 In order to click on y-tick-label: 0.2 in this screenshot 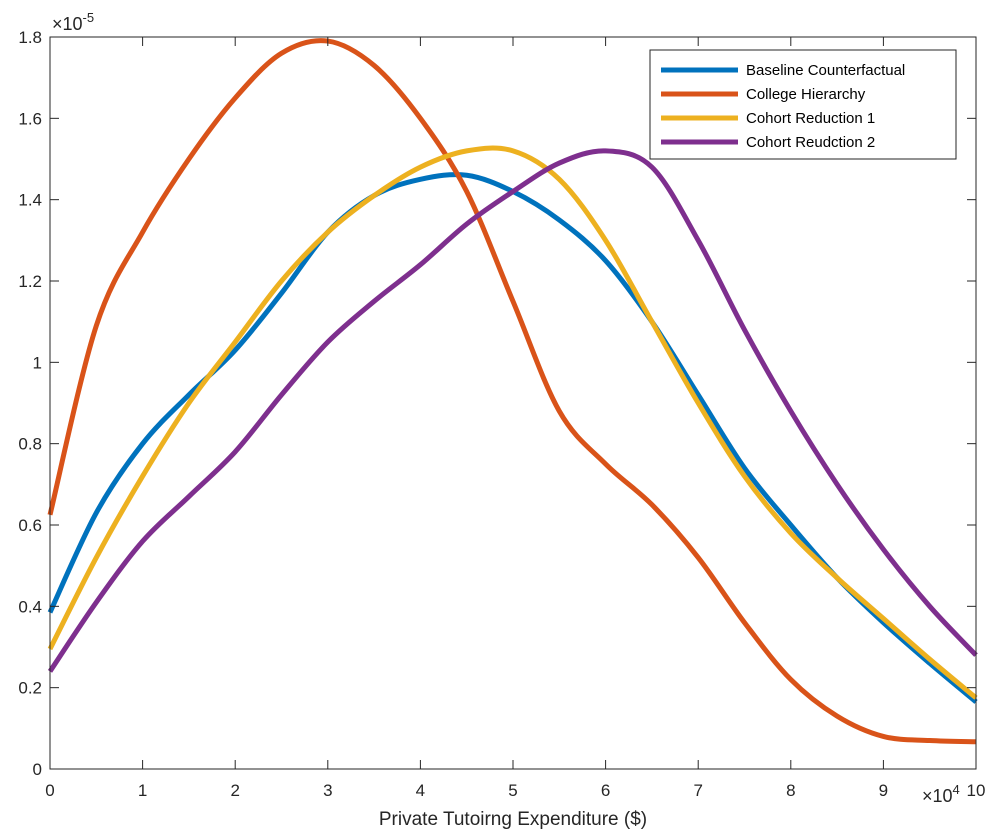, I will do `click(30, 688)`.